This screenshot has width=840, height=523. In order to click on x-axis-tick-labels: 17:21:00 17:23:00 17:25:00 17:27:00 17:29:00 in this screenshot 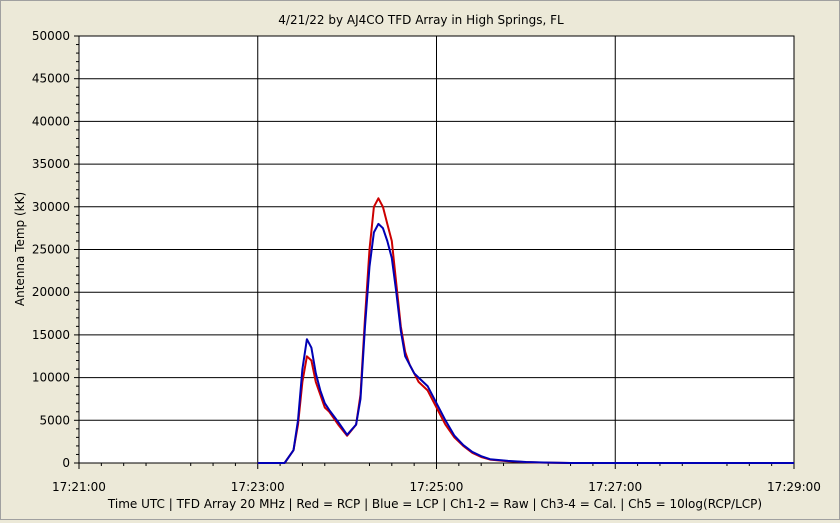, I will do `click(436, 487)`.